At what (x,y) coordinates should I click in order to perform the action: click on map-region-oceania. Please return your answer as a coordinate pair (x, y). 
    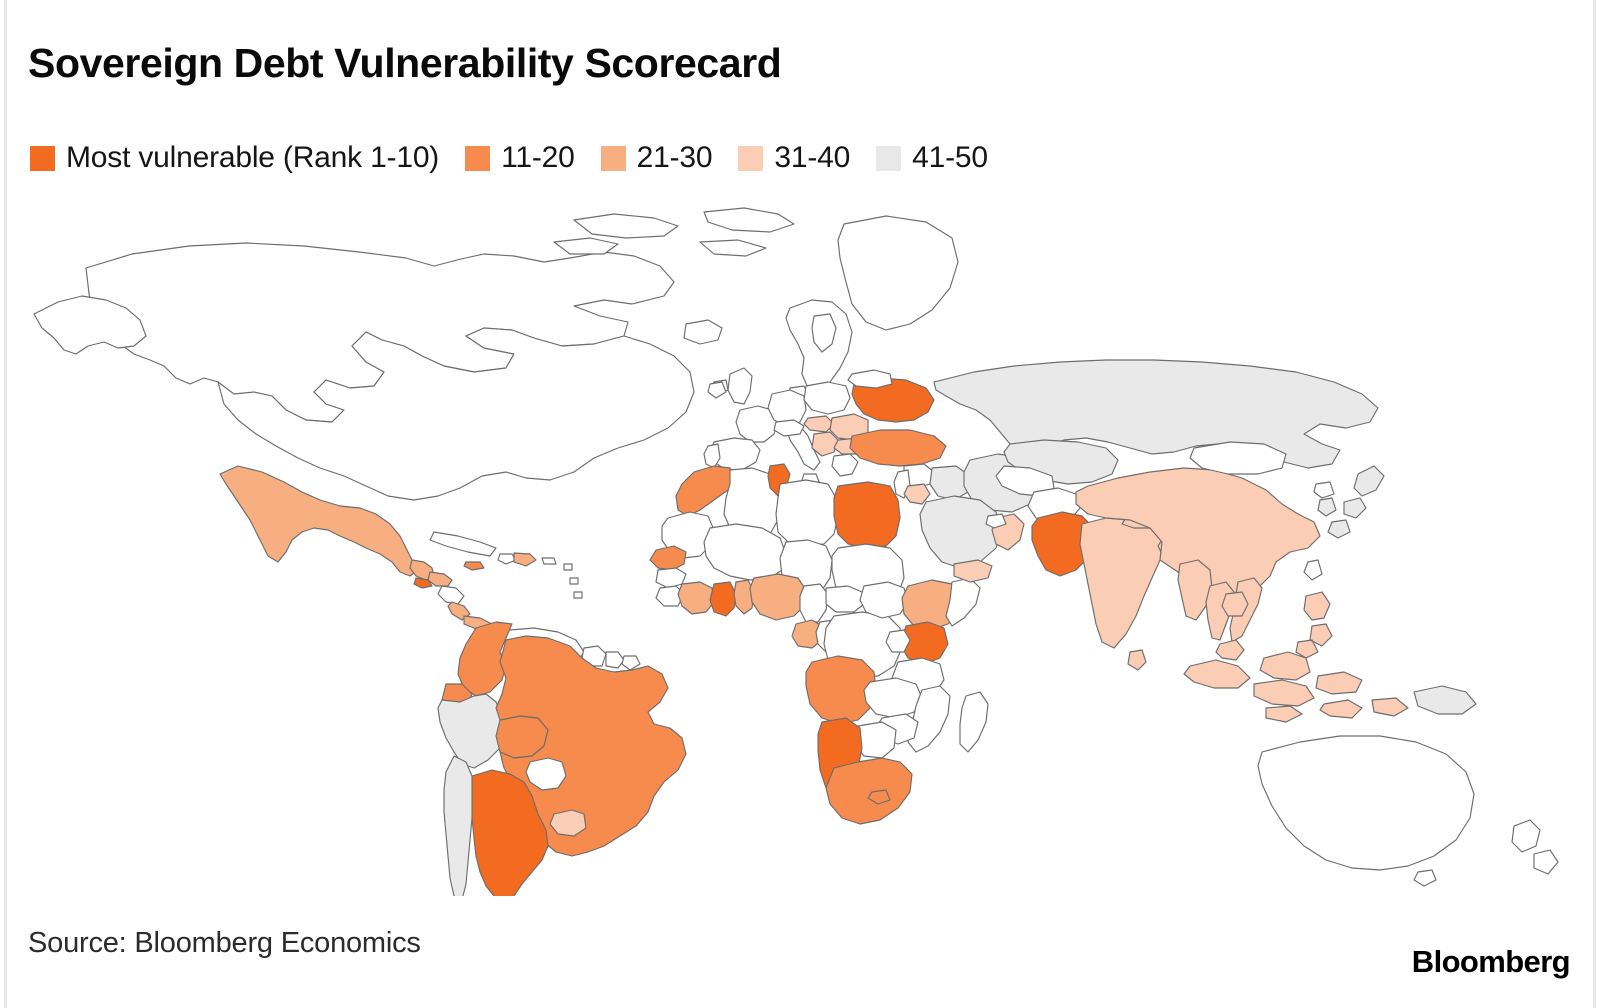
    Looking at the image, I should click on (1408, 811).